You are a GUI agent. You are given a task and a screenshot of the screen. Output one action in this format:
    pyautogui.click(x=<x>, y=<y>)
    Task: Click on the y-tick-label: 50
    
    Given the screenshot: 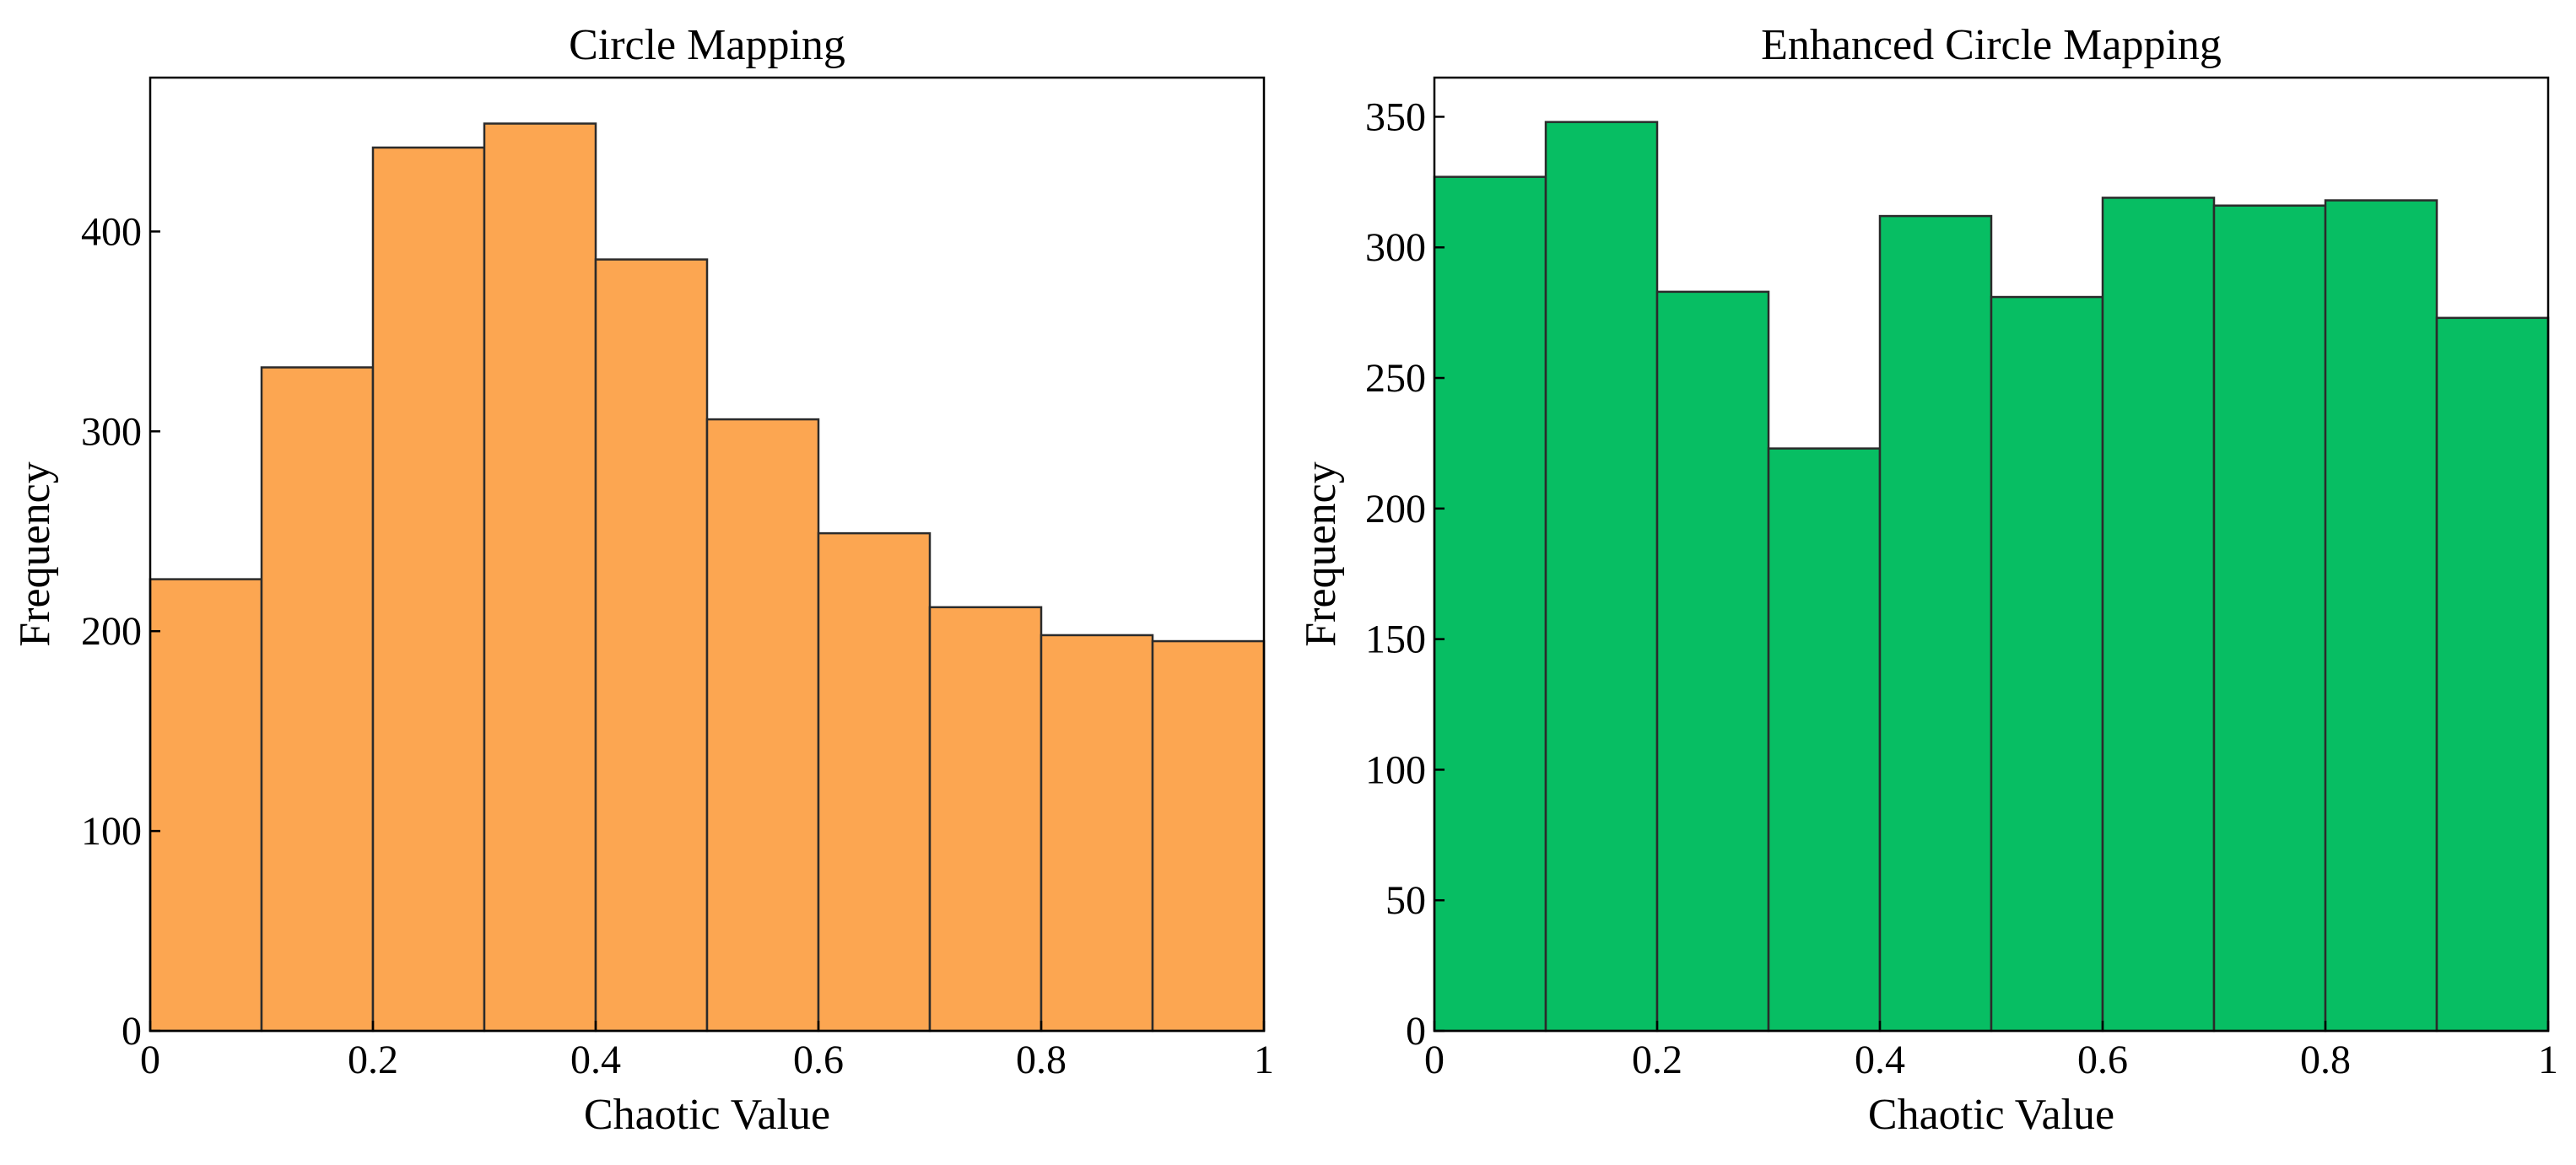 What is the action you would take?
    pyautogui.click(x=1405, y=900)
    